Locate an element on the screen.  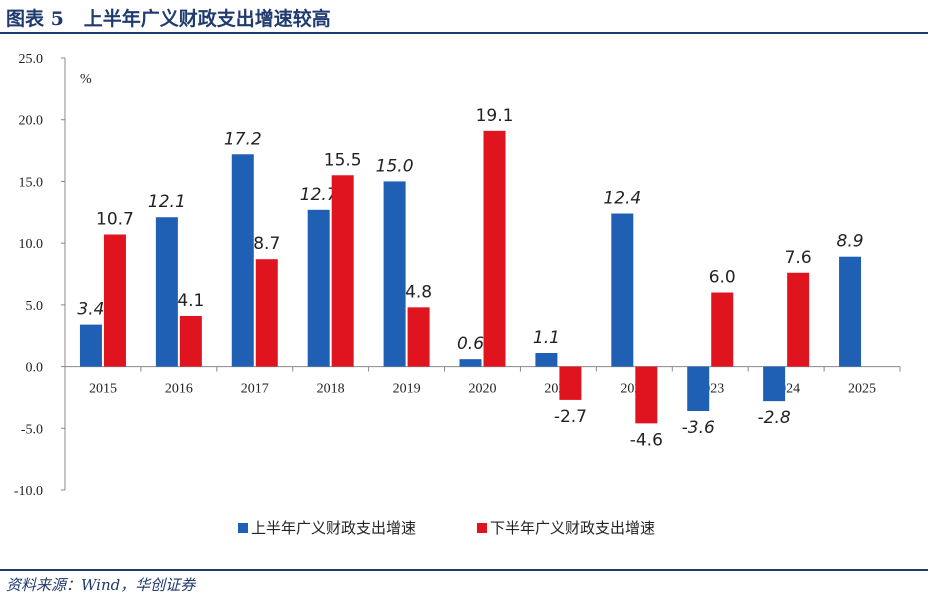
data-label-h2: 15.5 is located at coordinates (343, 160).